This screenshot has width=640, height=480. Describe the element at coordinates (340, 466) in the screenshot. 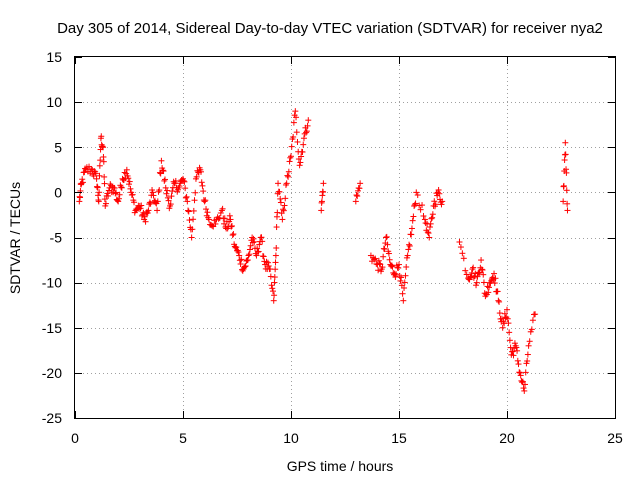

I see `x-axis-label: GPS time / hours` at that location.